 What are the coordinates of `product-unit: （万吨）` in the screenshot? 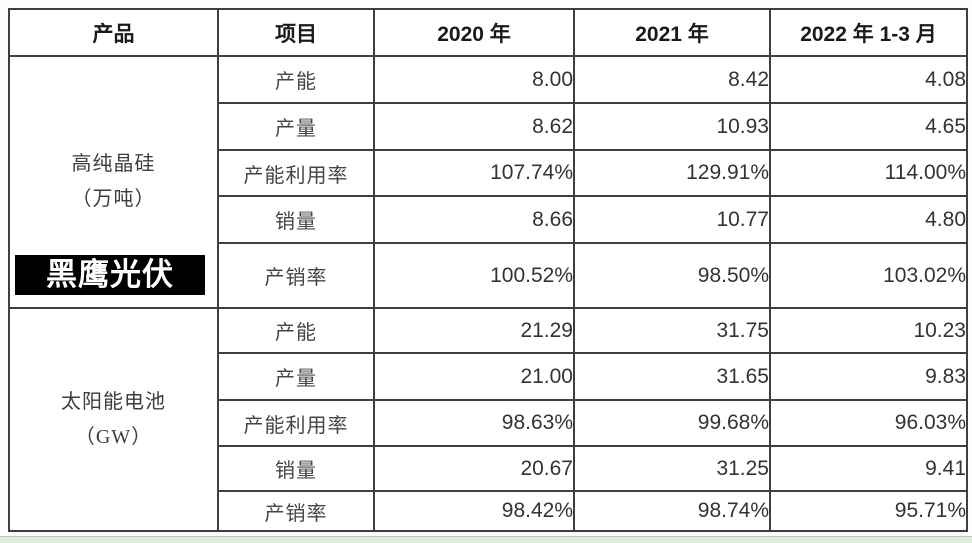 It's located at (113, 199).